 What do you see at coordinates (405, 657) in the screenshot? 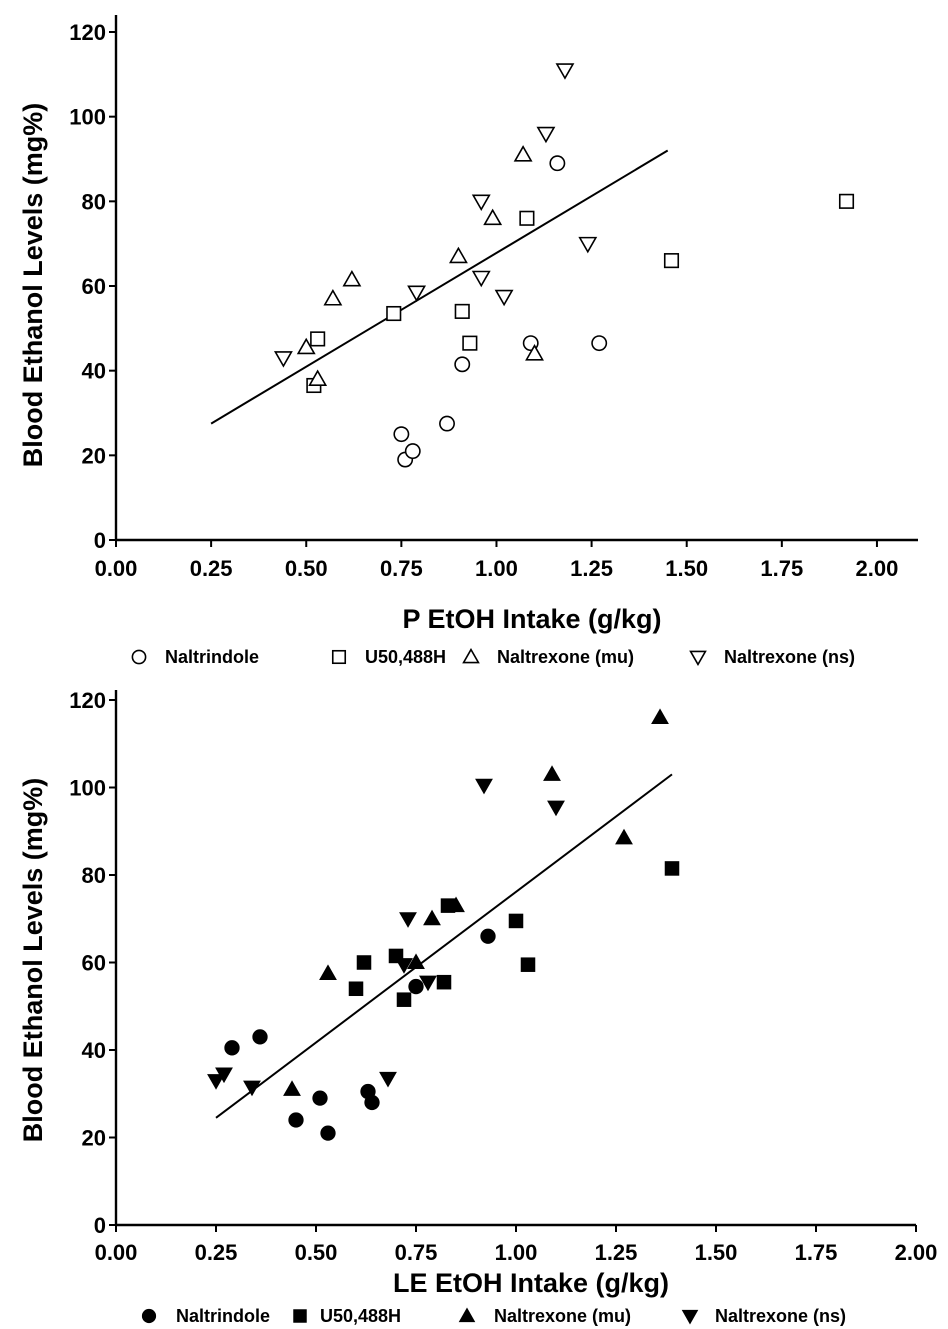
I see `top-legend-label-u50-488h: U50,488H` at bounding box center [405, 657].